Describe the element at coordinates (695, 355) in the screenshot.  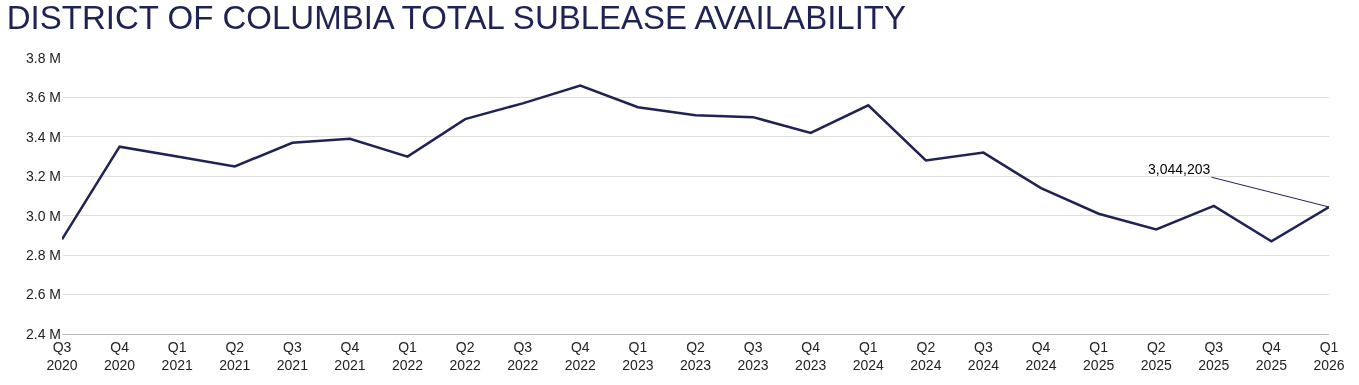
I see `x-tick-label: Q2 2023` at that location.